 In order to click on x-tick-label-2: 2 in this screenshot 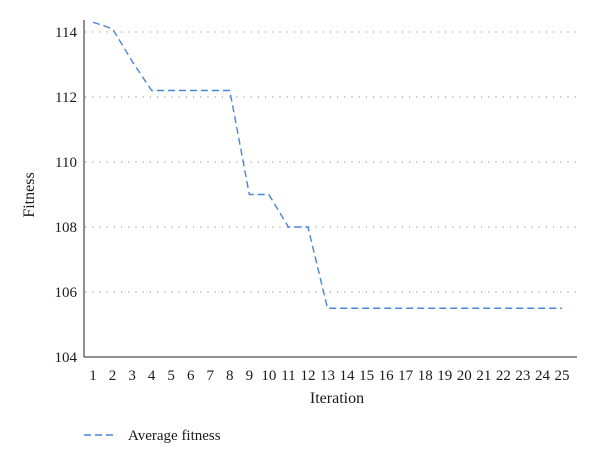, I will do `click(113, 376)`.